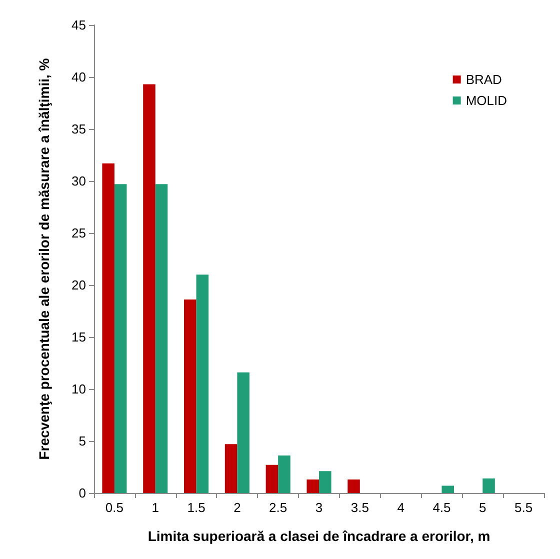  Describe the element at coordinates (319, 536) in the screenshot. I see `x-axis-title: Limita superioară a clasei de încadrare a erorilor, m` at that location.